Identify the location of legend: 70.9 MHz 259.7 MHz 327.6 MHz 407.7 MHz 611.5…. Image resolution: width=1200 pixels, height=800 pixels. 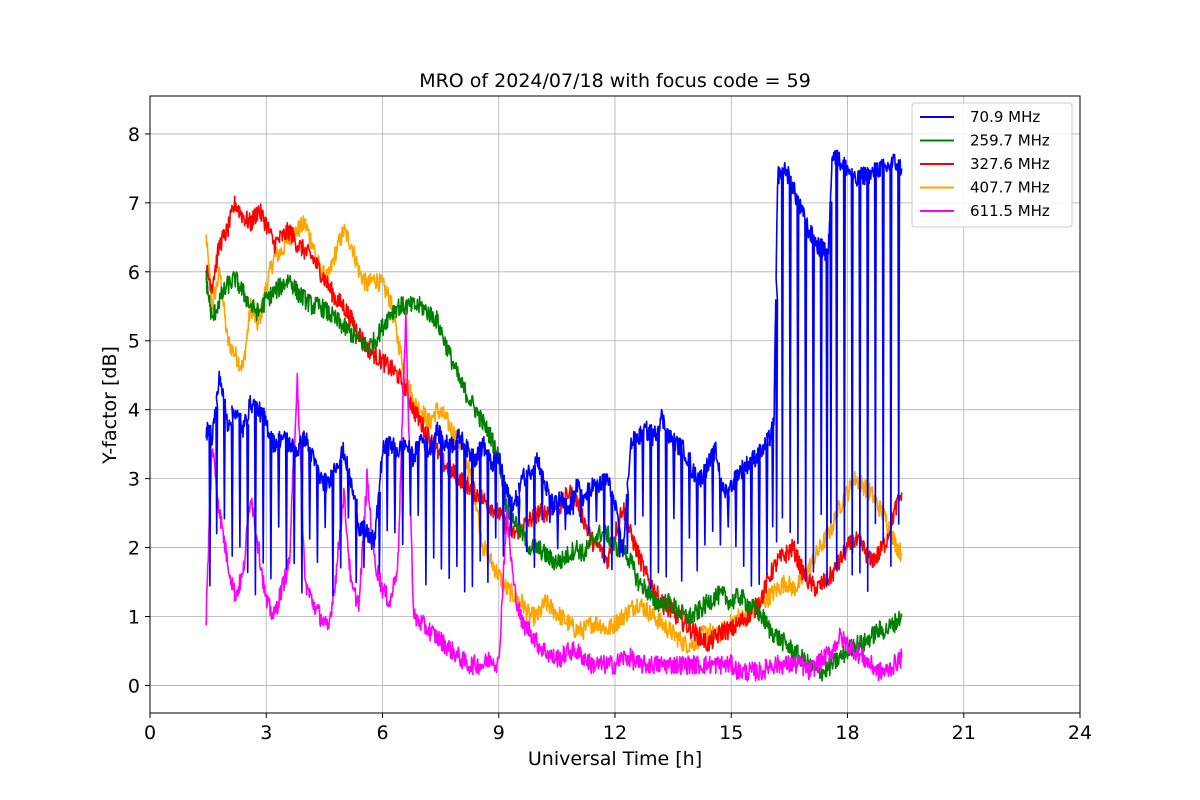
(992, 165).